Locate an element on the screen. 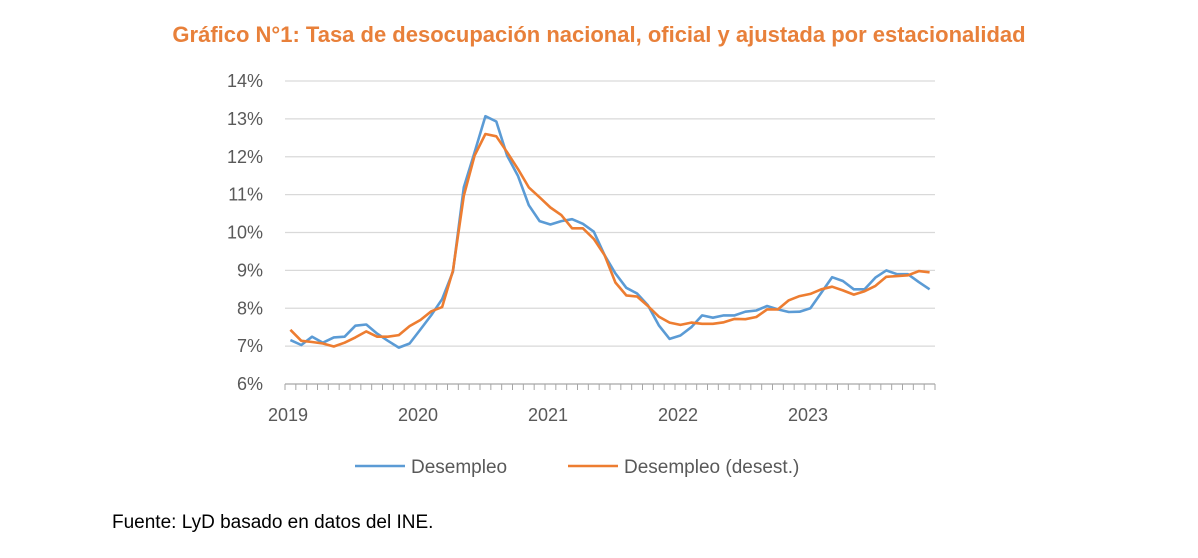 This screenshot has height=558, width=1198. y-axis-tick-labels: 6% 7% 8% 9% 10% 11% 12% 13% 14% is located at coordinates (245, 232).